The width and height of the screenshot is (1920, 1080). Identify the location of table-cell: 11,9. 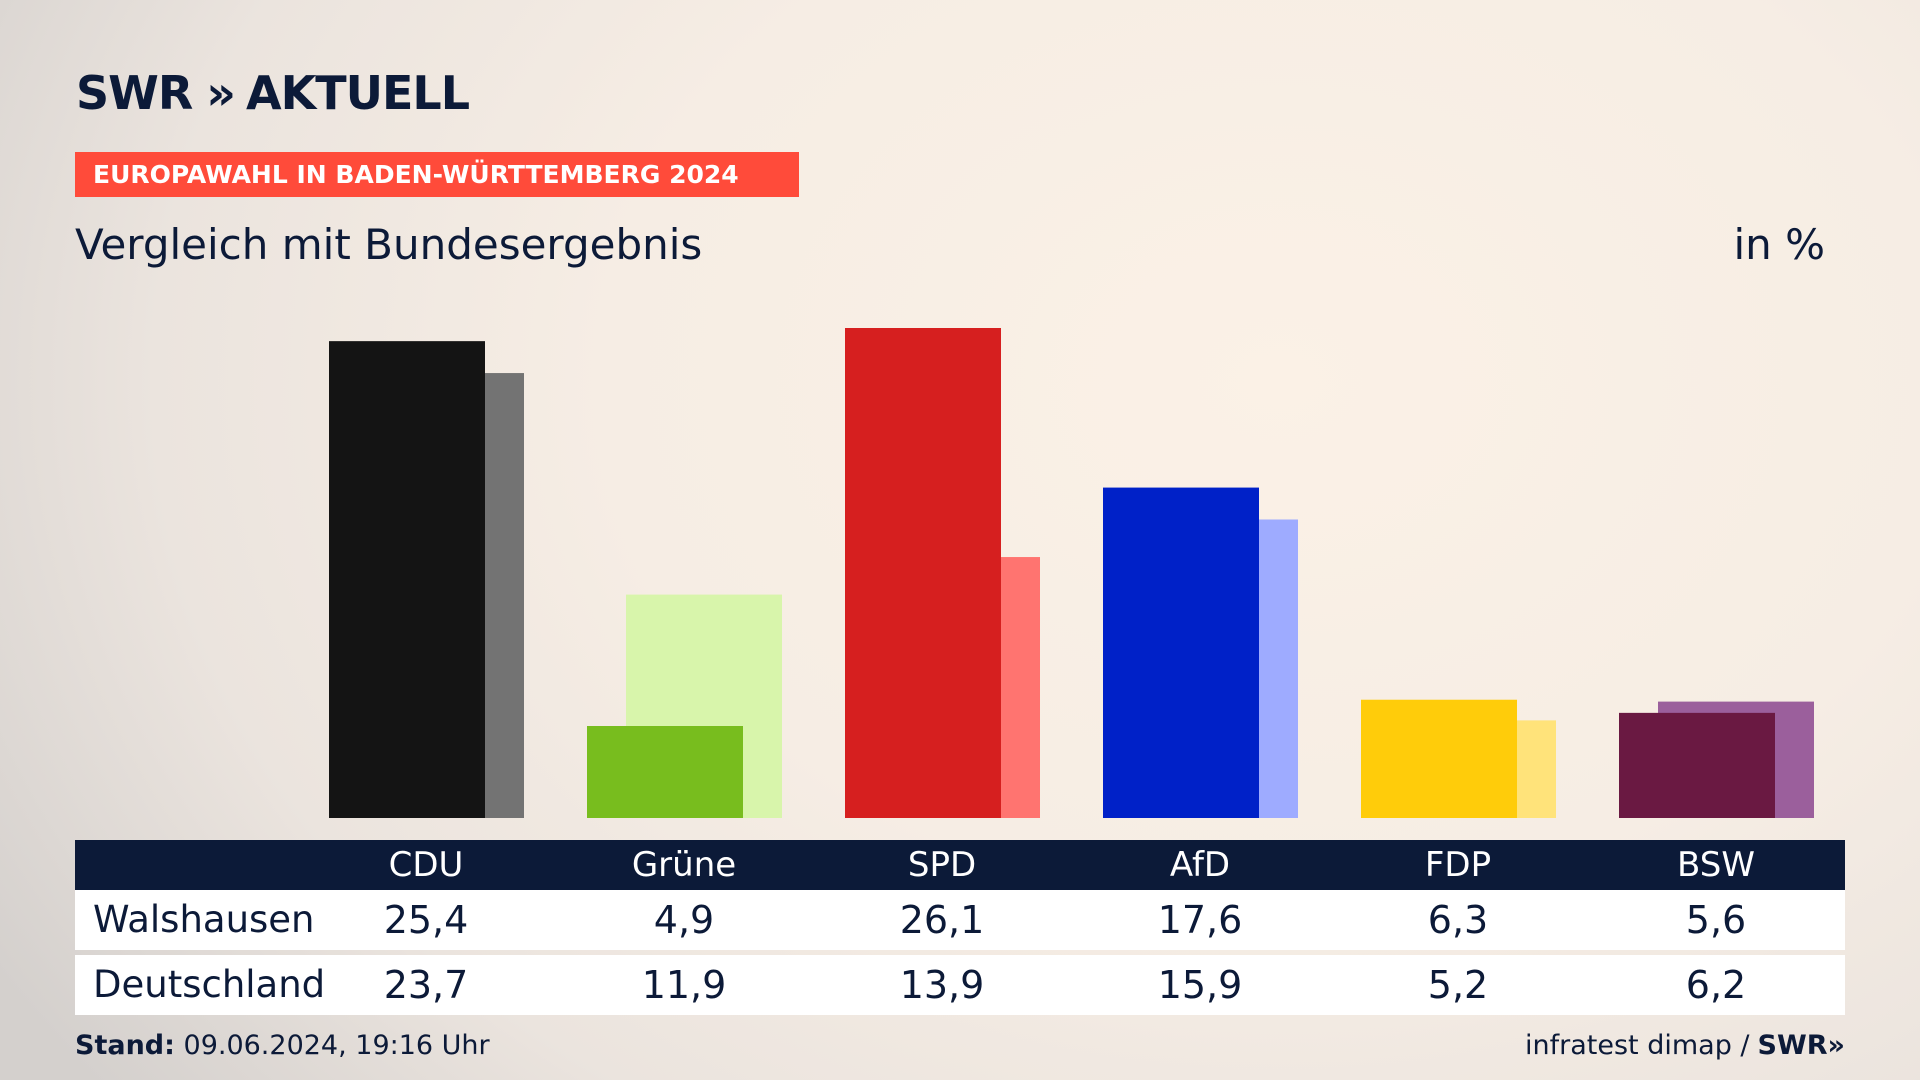
(684, 985).